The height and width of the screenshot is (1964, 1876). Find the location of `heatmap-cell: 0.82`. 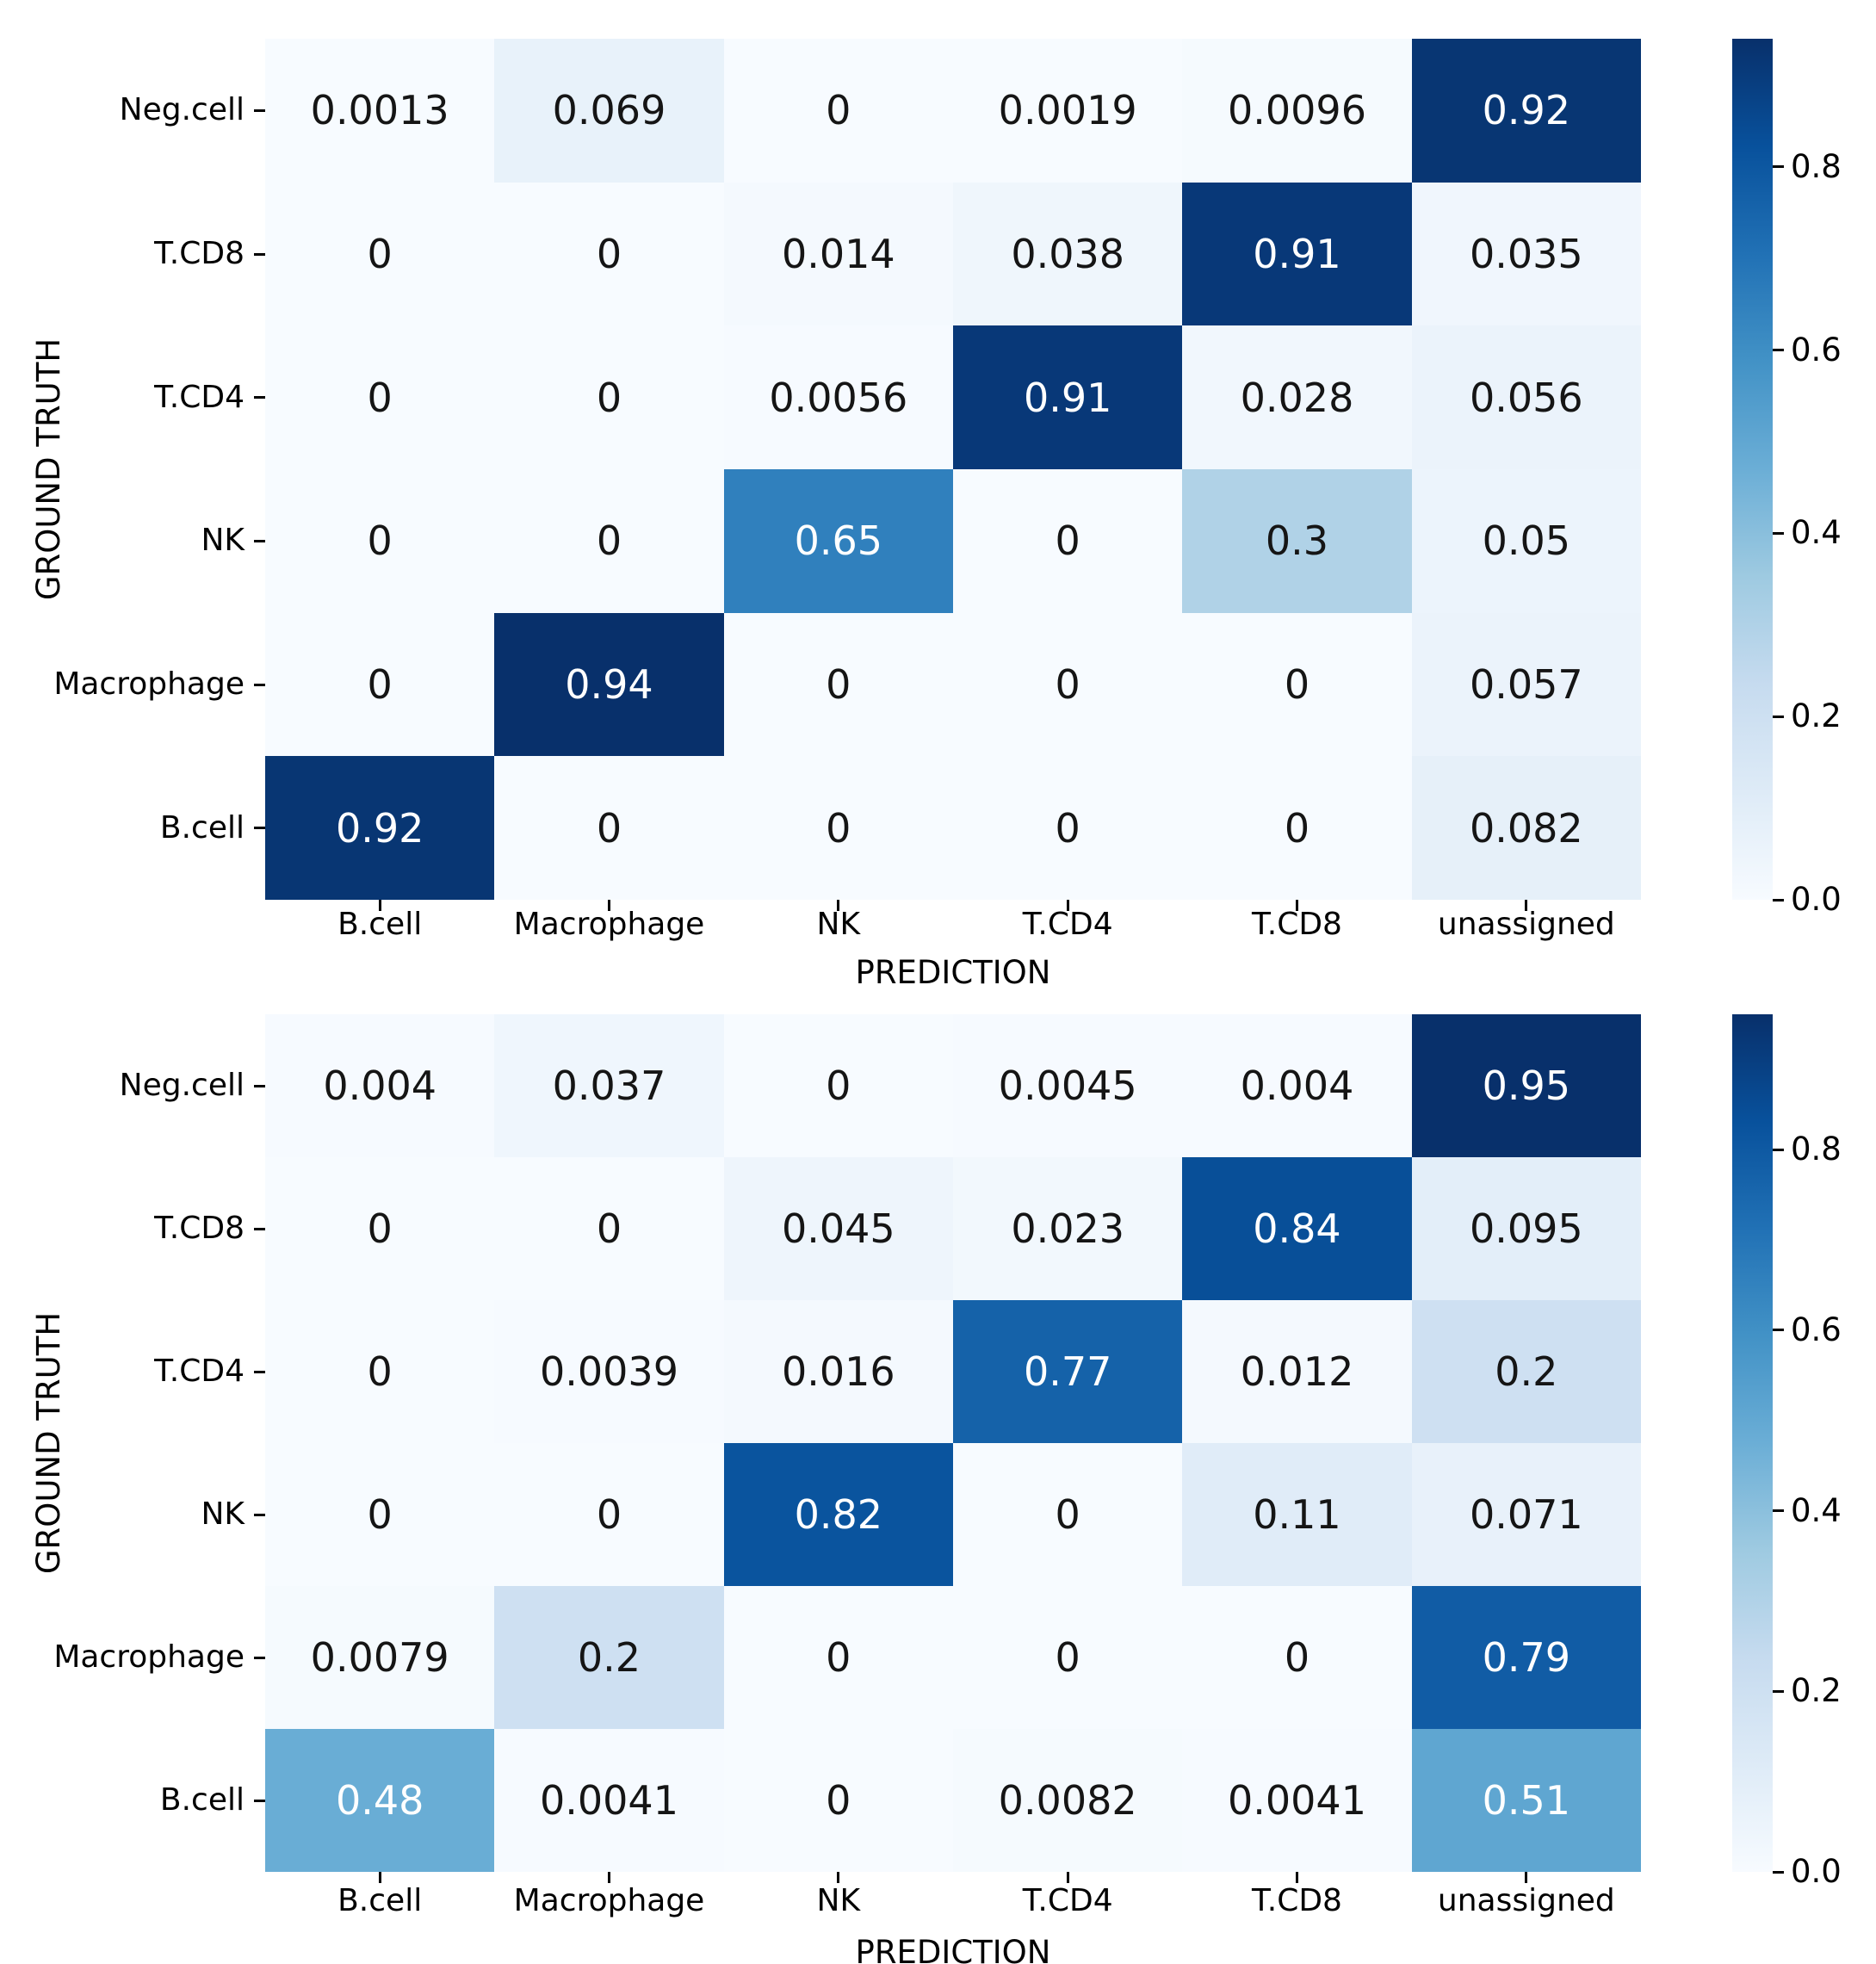

heatmap-cell: 0.82 is located at coordinates (838, 1514).